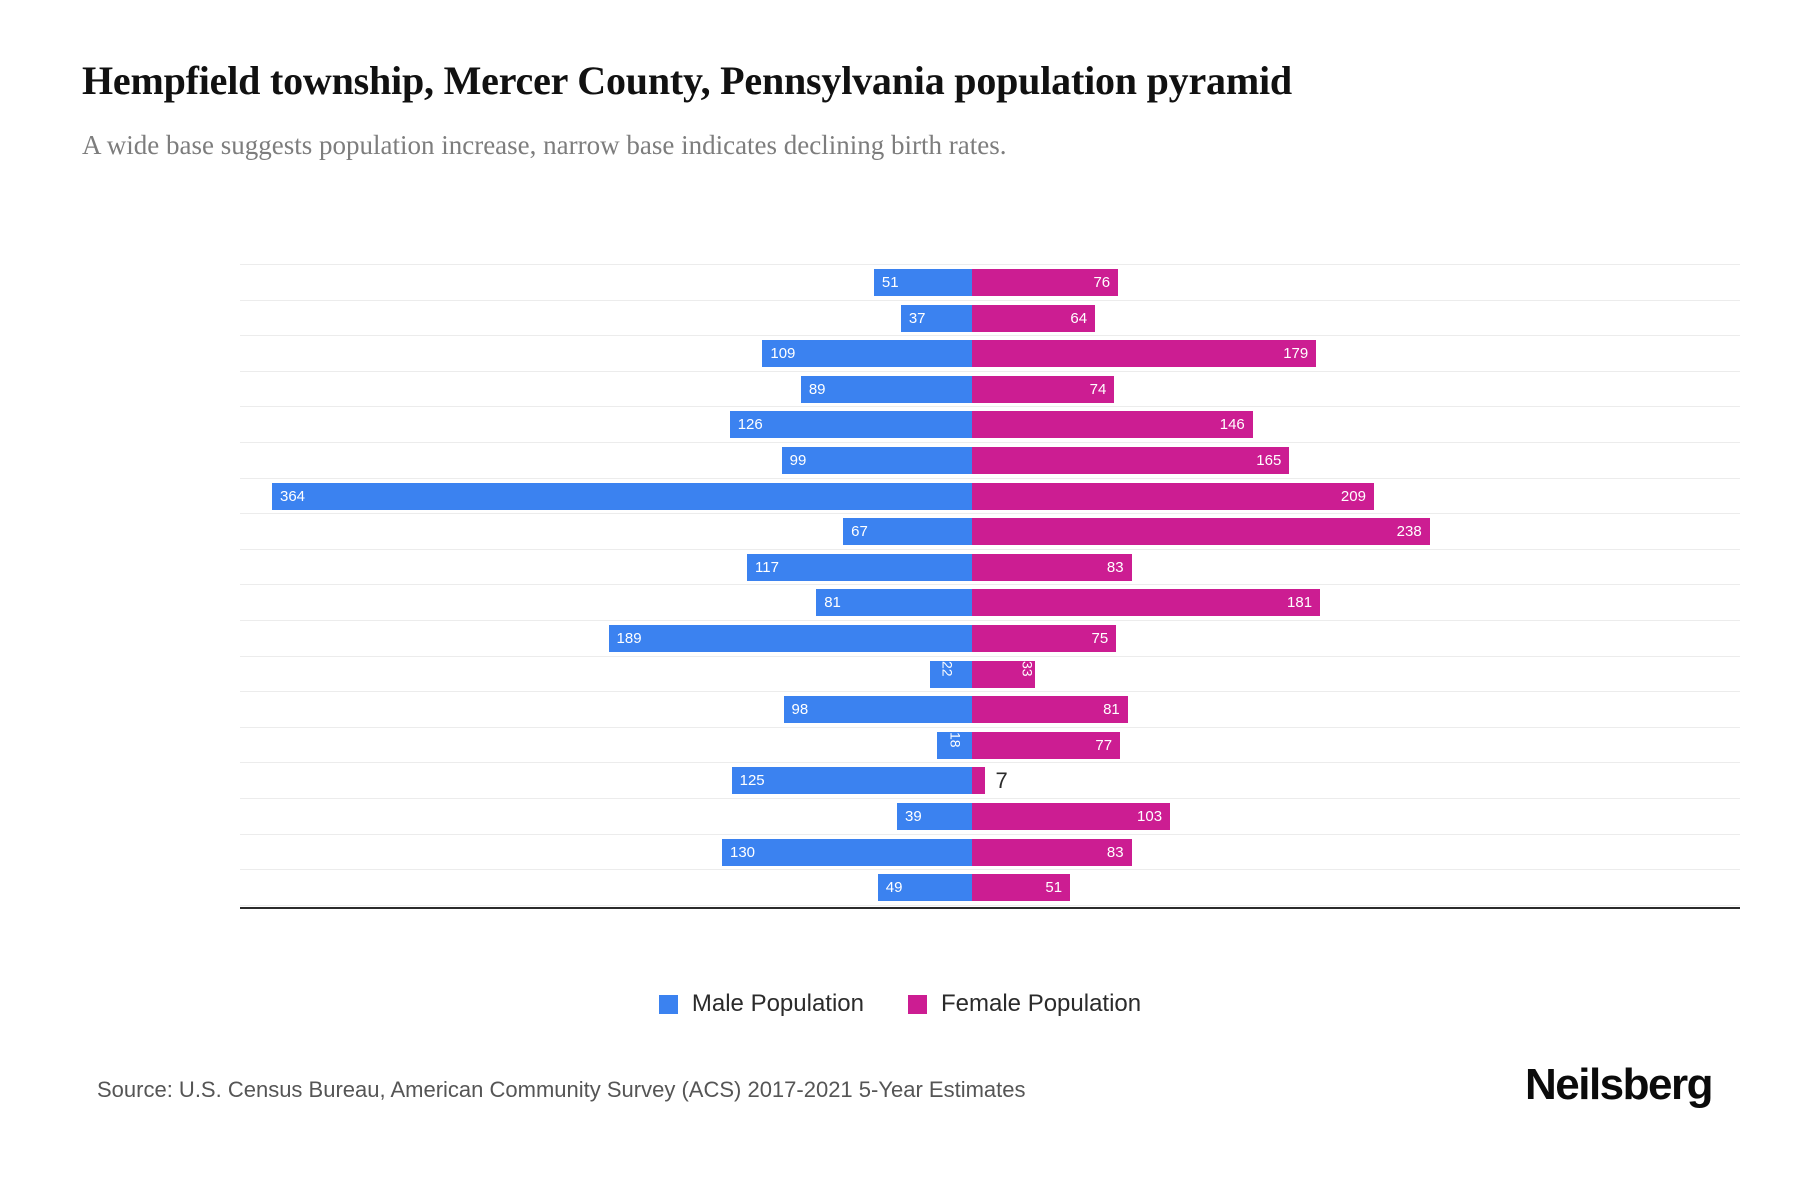 The width and height of the screenshot is (1800, 1200). What do you see at coordinates (798, 460) in the screenshot?
I see `bar-value-label-male: 99` at bounding box center [798, 460].